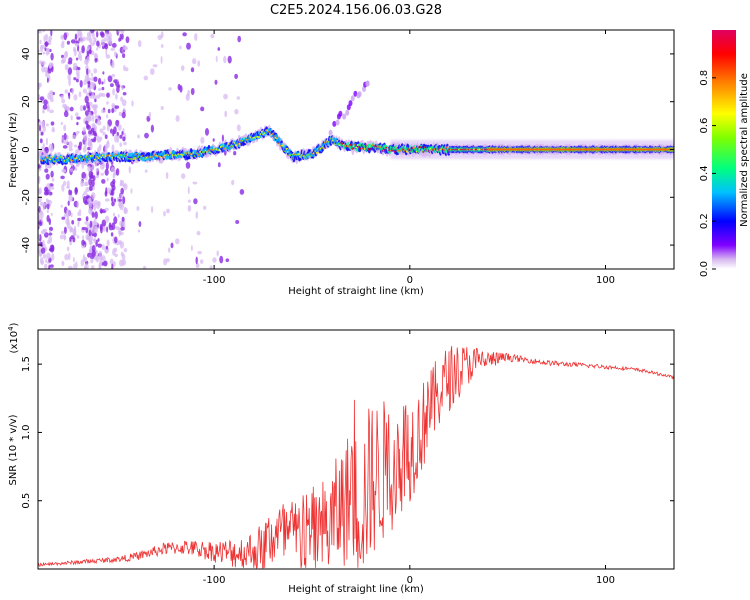 The width and height of the screenshot is (750, 600). I want to click on colorbar-gradient, so click(724, 149).